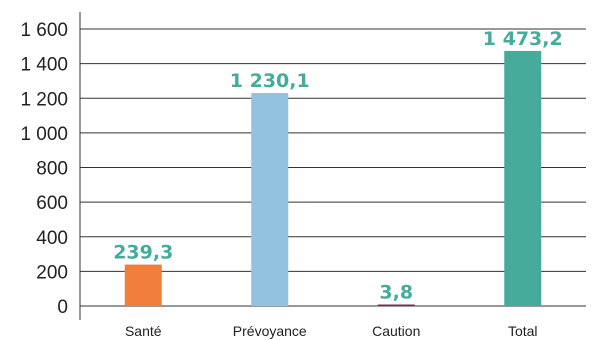 This screenshot has height=340, width=601. What do you see at coordinates (62, 307) in the screenshot?
I see `y-tick-label: 0` at bounding box center [62, 307].